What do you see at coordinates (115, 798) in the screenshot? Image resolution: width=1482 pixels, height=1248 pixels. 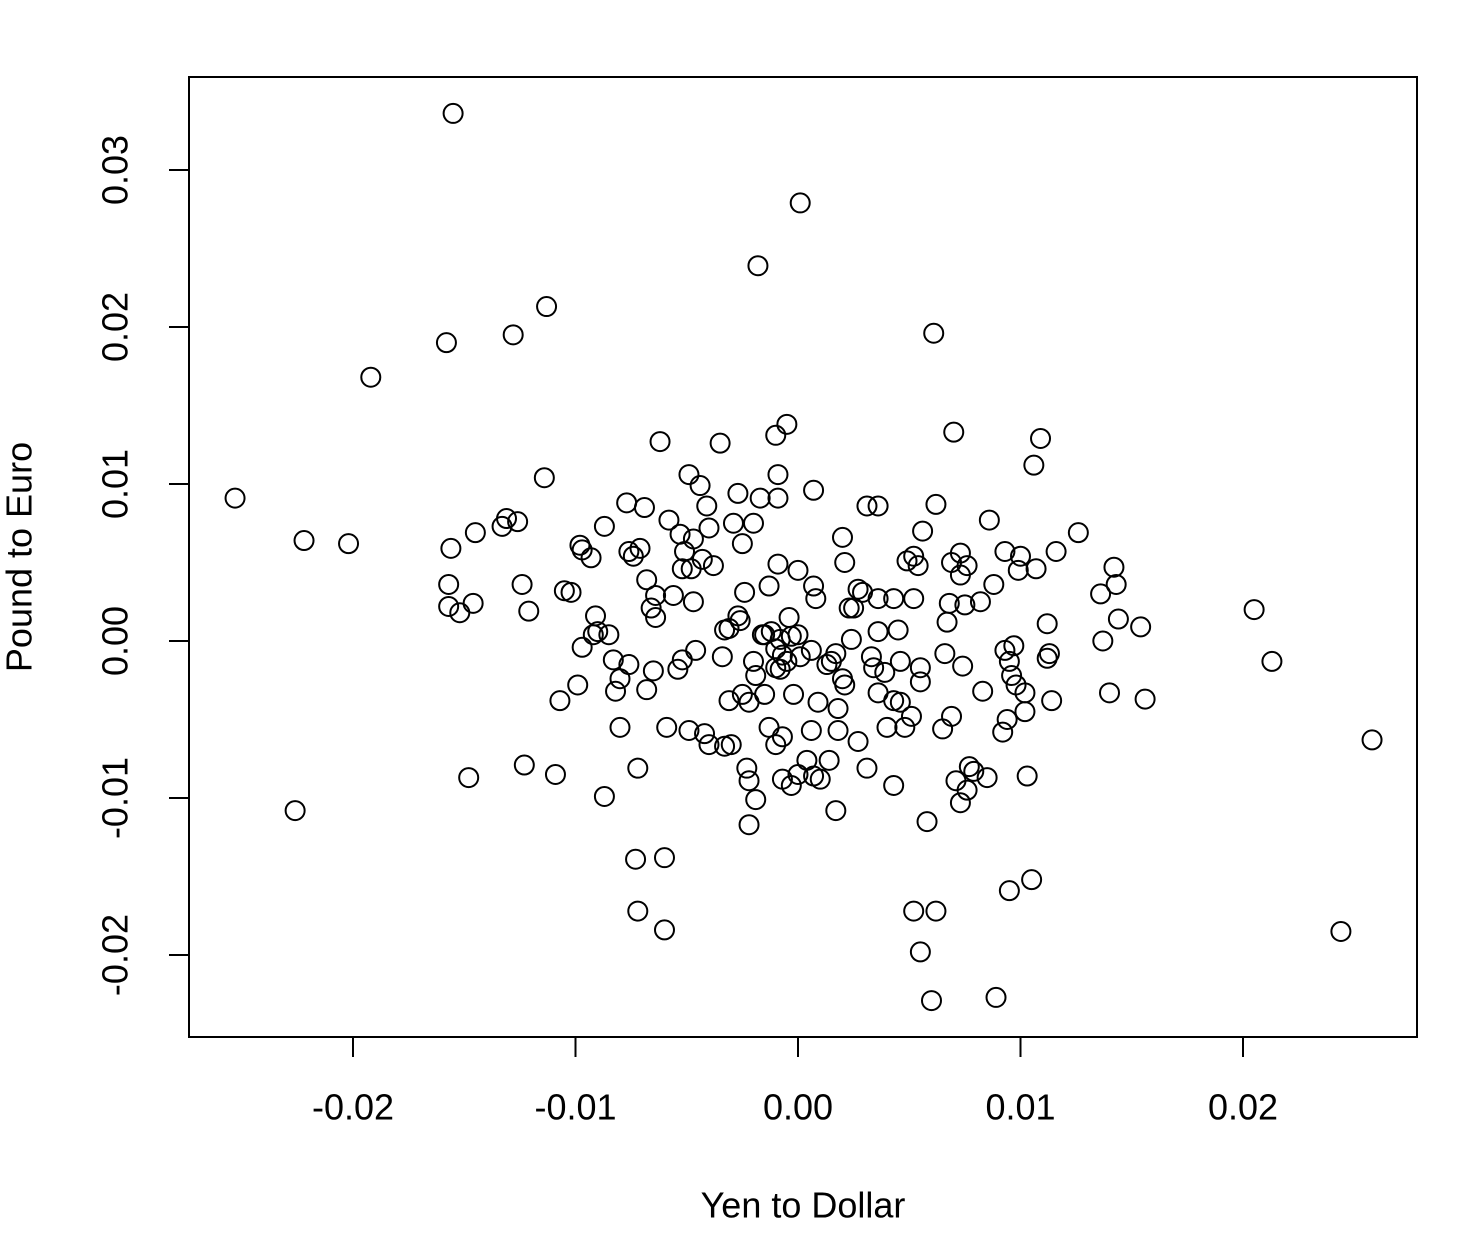 I see `y-tick-label: -0.01` at bounding box center [115, 798].